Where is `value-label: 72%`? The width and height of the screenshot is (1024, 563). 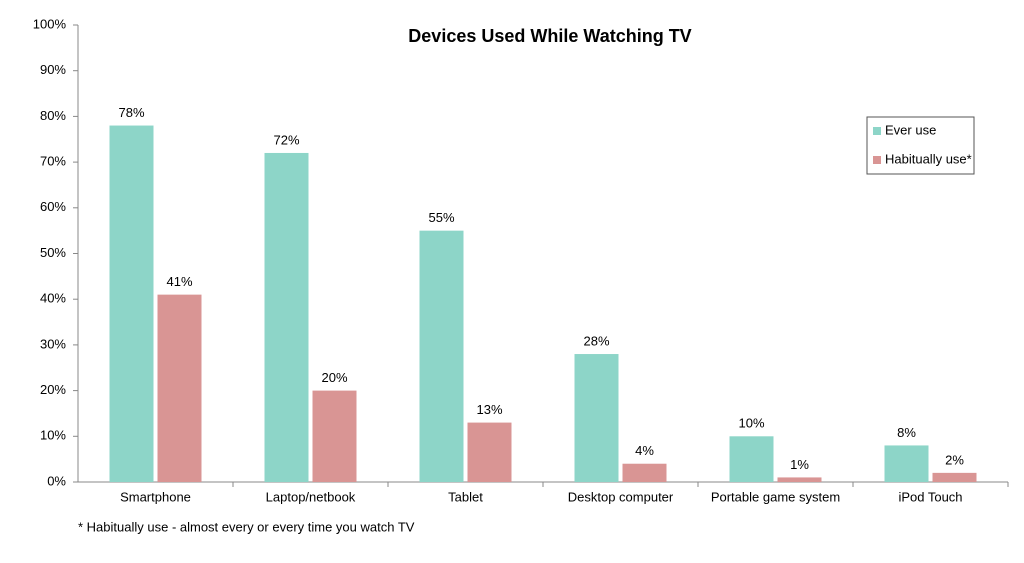 value-label: 72% is located at coordinates (286, 139).